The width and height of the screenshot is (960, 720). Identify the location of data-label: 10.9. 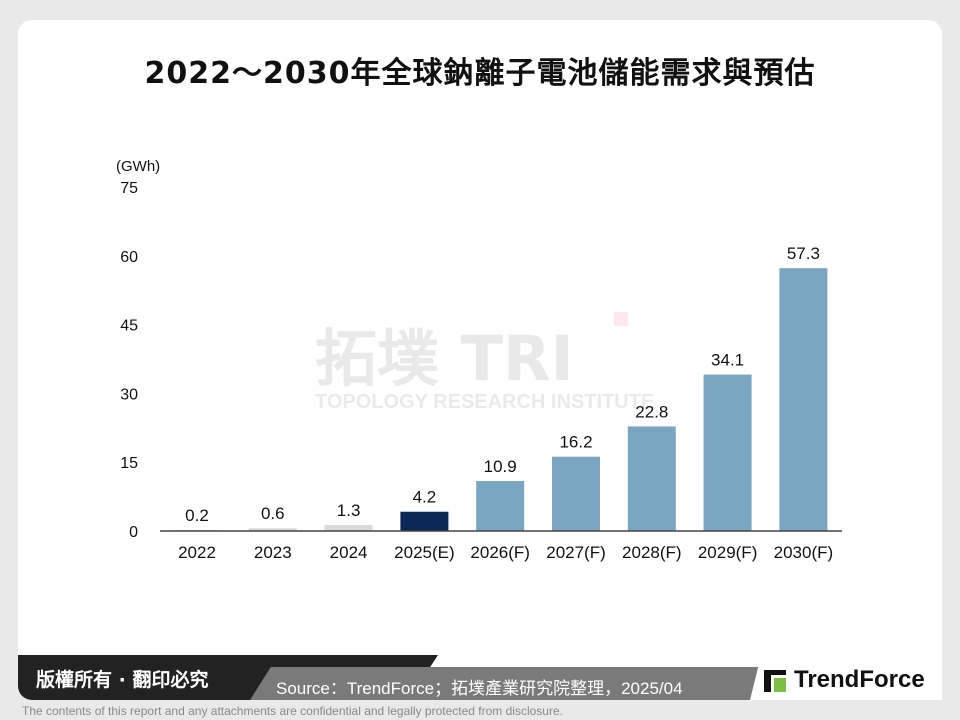
(500, 466).